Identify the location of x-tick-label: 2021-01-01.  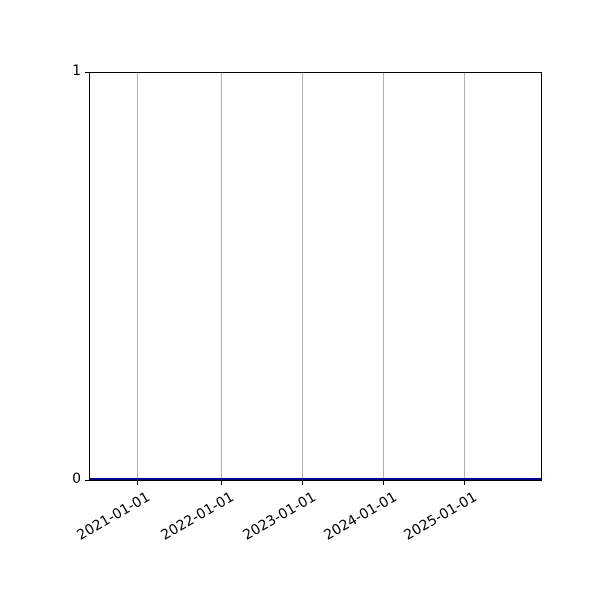
(114, 516).